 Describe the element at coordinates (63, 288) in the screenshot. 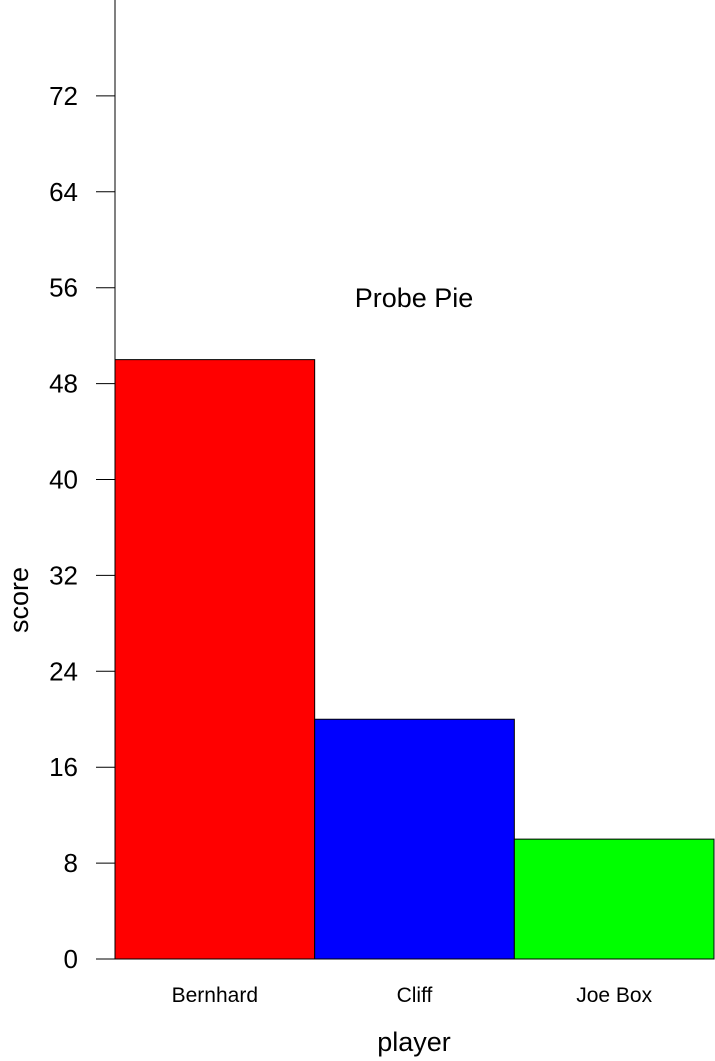

I see `y-tick-label: 56` at that location.